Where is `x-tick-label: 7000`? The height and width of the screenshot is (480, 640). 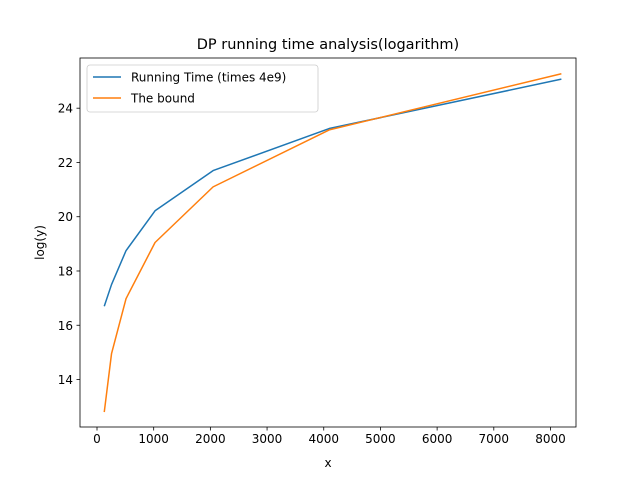 x-tick-label: 7000 is located at coordinates (494, 439).